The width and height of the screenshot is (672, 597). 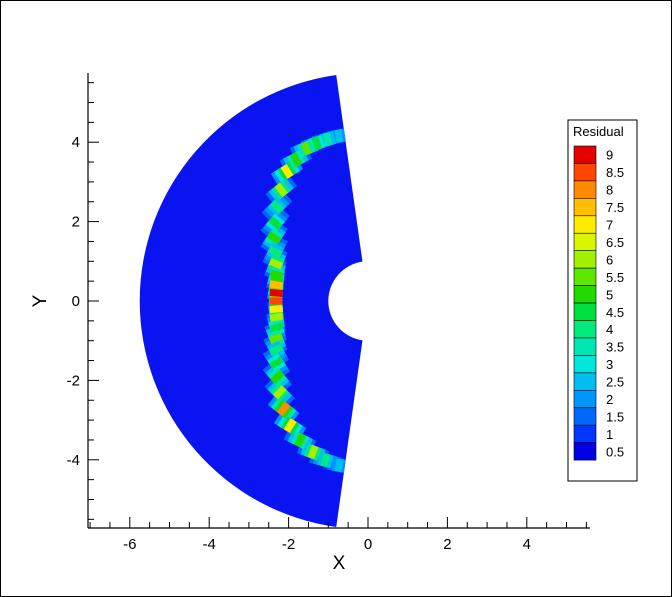 What do you see at coordinates (609, 434) in the screenshot?
I see `legend-label: 1` at bounding box center [609, 434].